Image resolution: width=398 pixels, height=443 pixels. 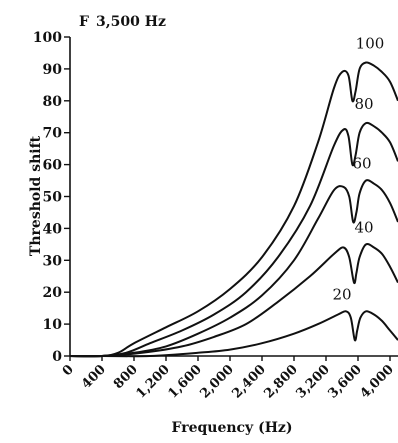 I want to click on y-axis-label: Threshold shift, so click(x=36, y=195).